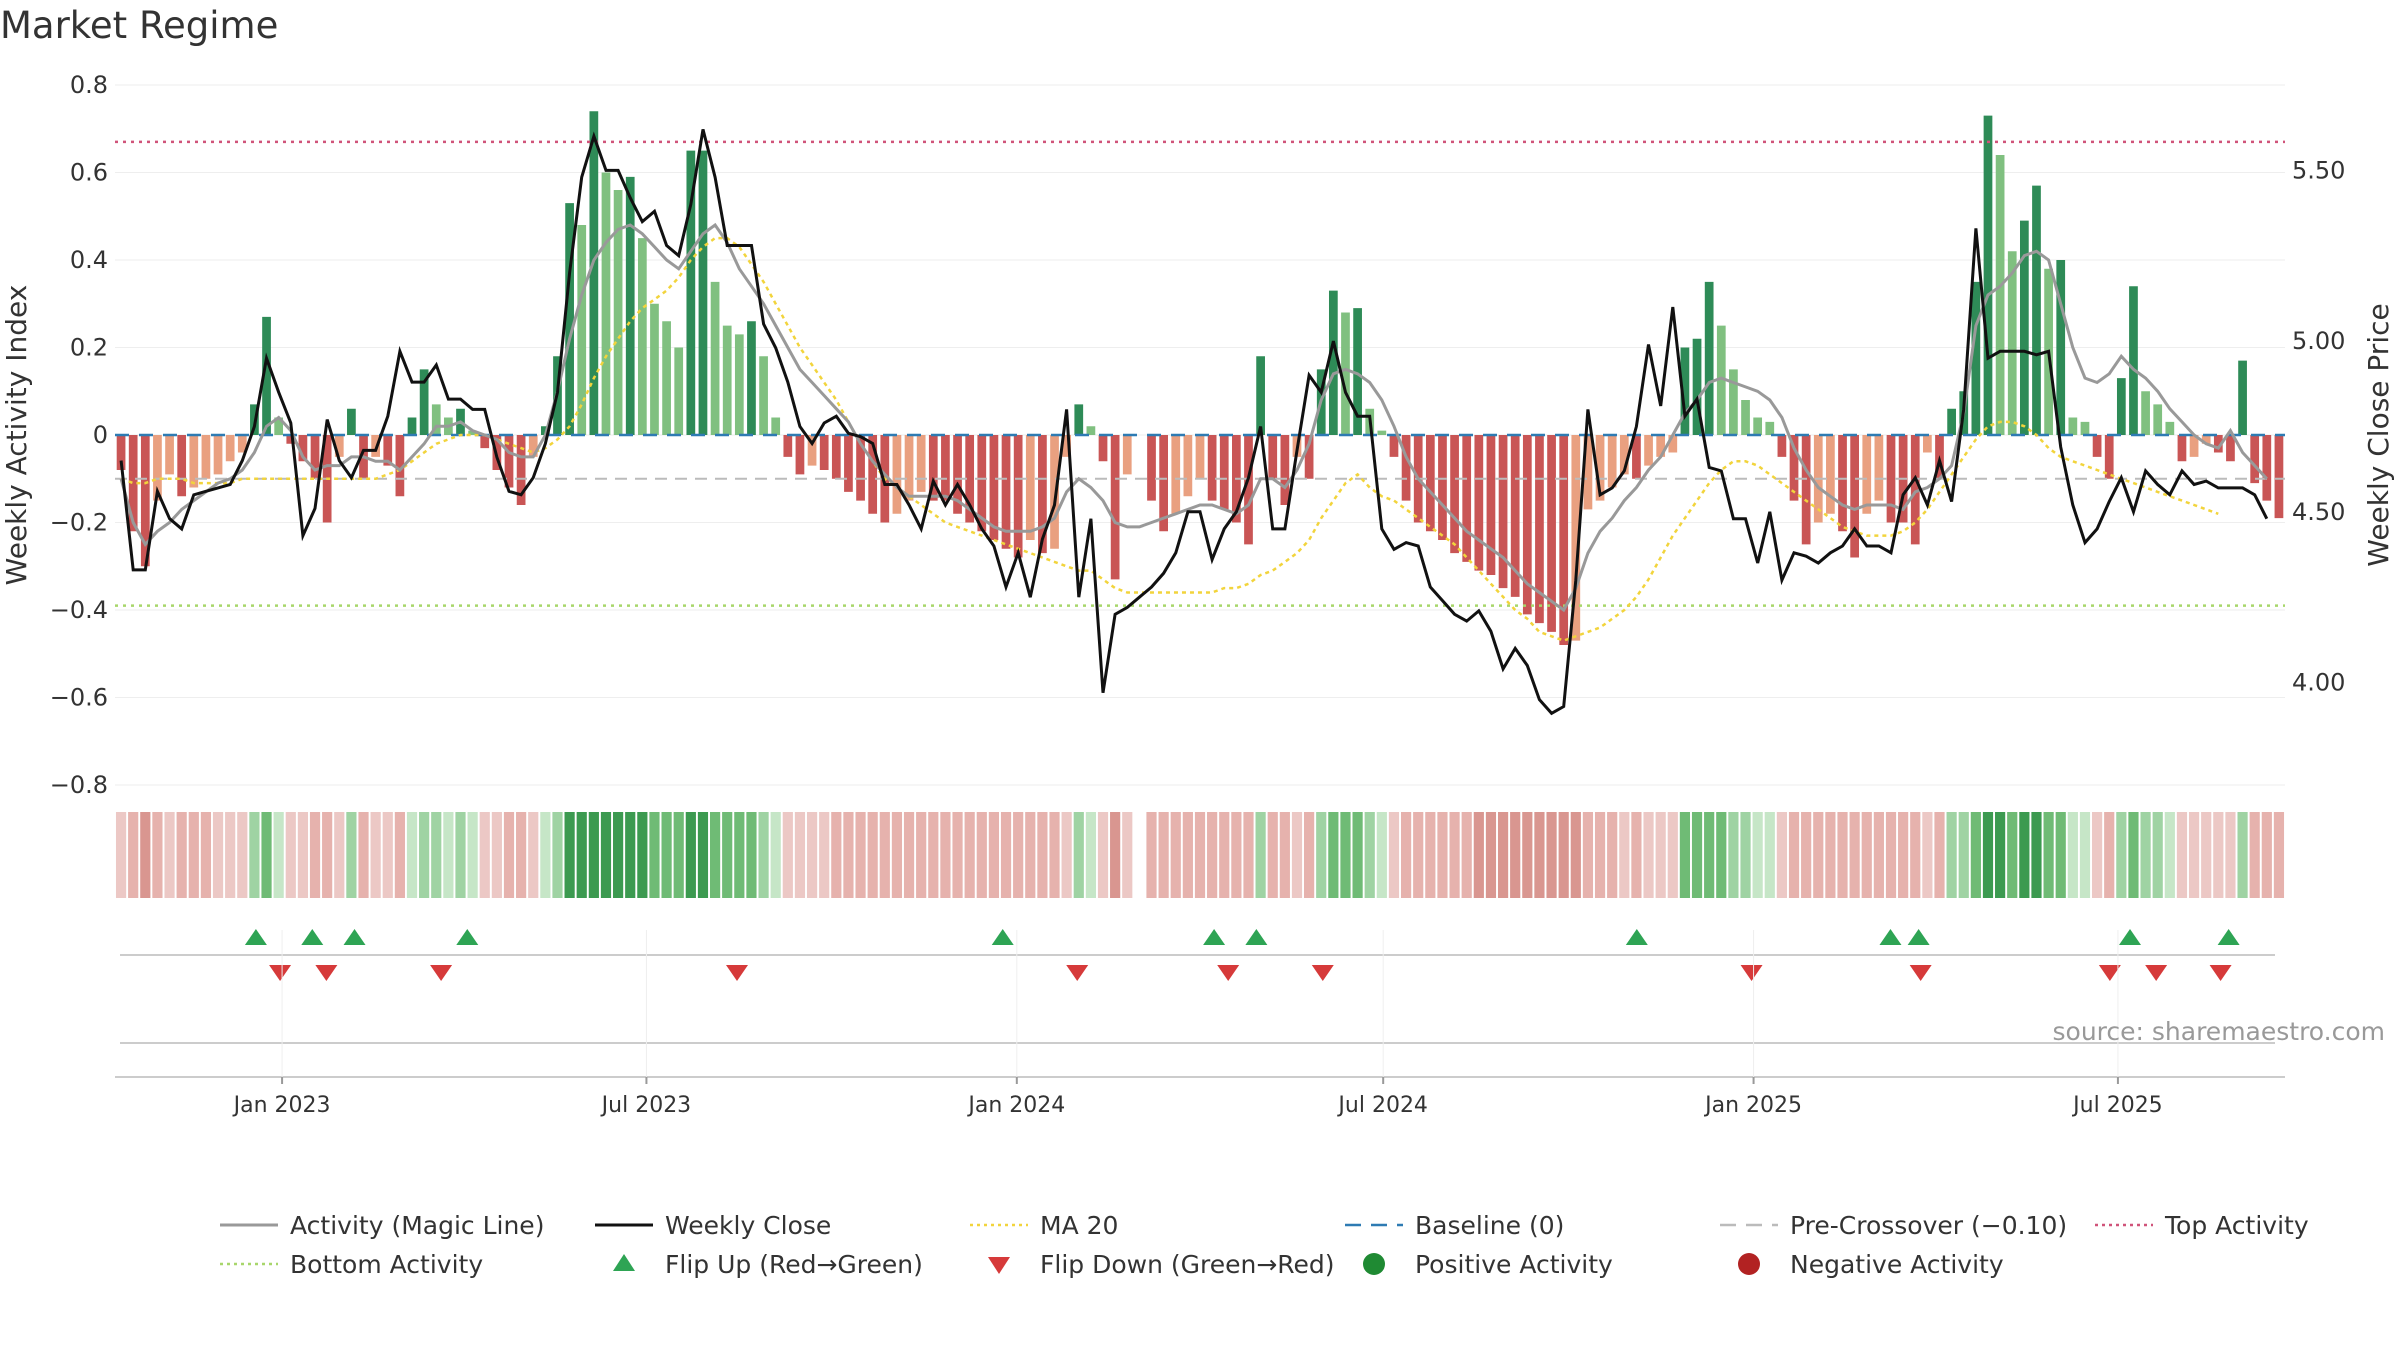 The height and width of the screenshot is (1350, 2400). What do you see at coordinates (89, 348) in the screenshot?
I see `left-tick-label: 0.2` at bounding box center [89, 348].